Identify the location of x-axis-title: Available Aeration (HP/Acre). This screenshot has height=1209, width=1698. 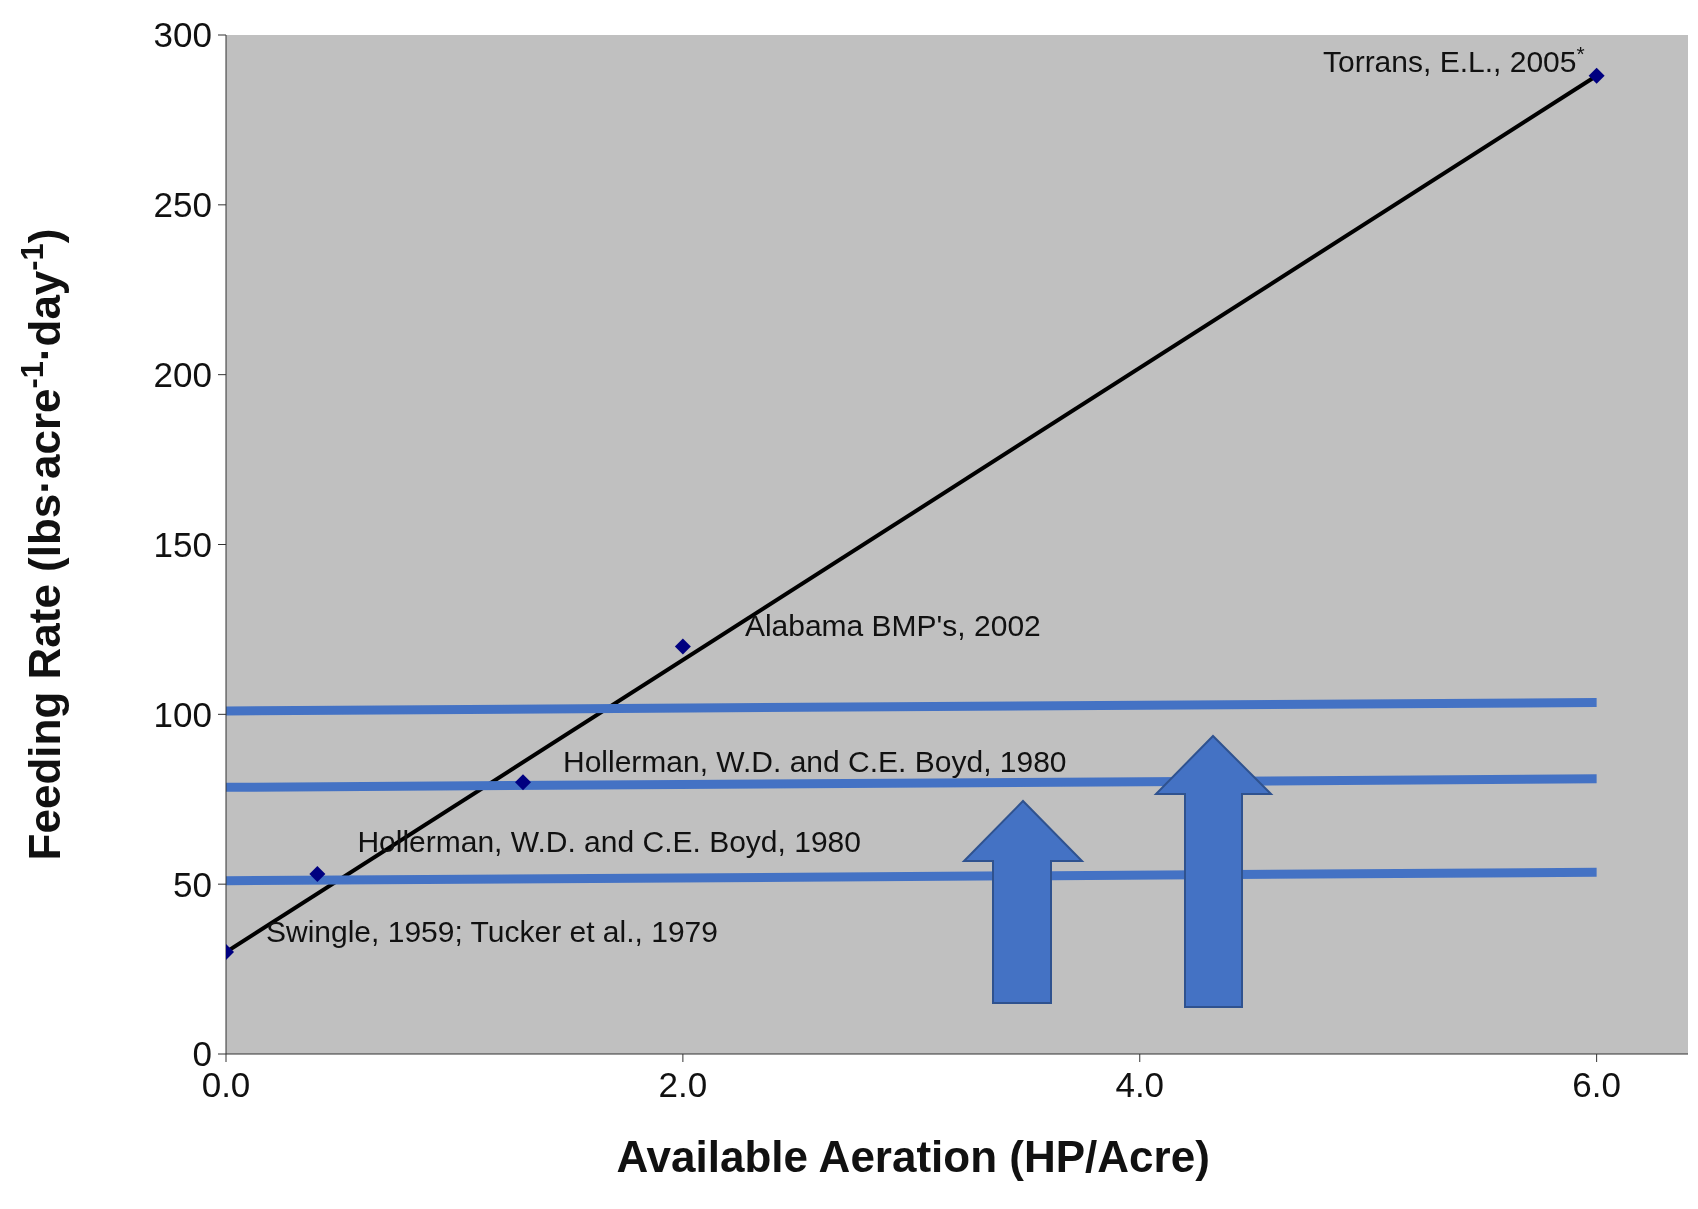
(913, 1156).